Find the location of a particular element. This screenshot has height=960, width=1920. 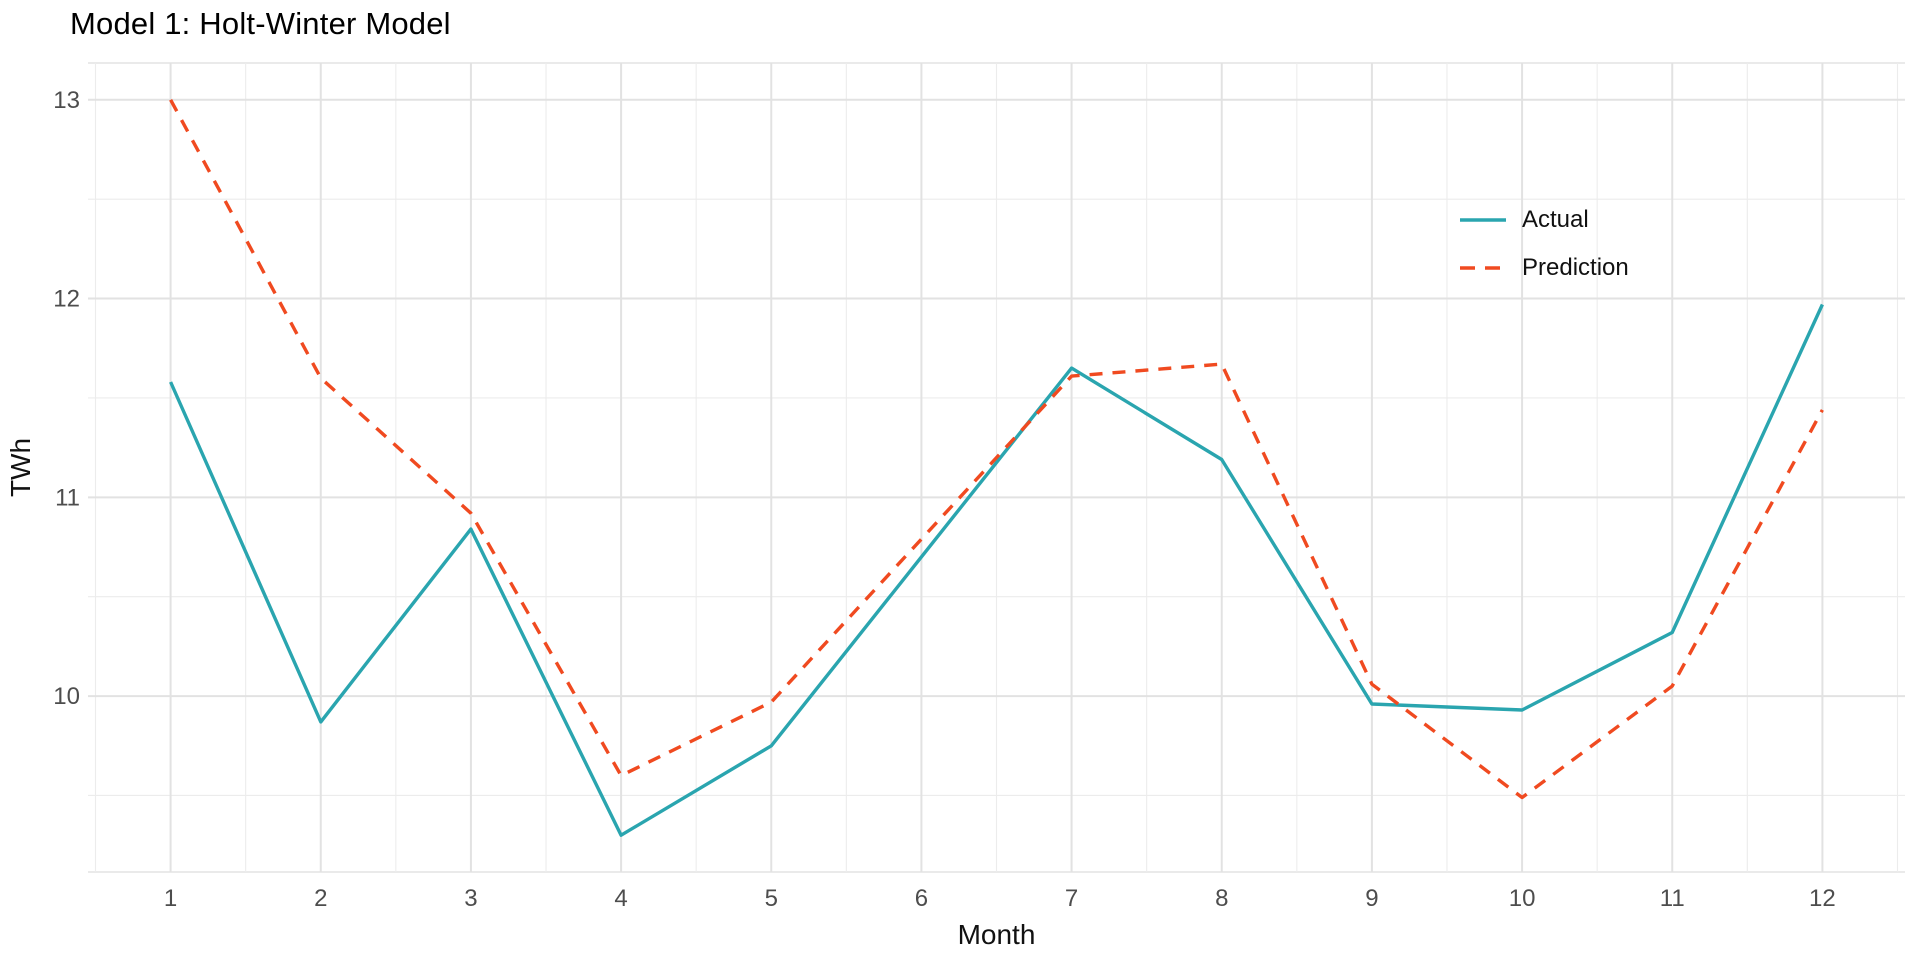

x-tick-label: 8 is located at coordinates (1221, 898).